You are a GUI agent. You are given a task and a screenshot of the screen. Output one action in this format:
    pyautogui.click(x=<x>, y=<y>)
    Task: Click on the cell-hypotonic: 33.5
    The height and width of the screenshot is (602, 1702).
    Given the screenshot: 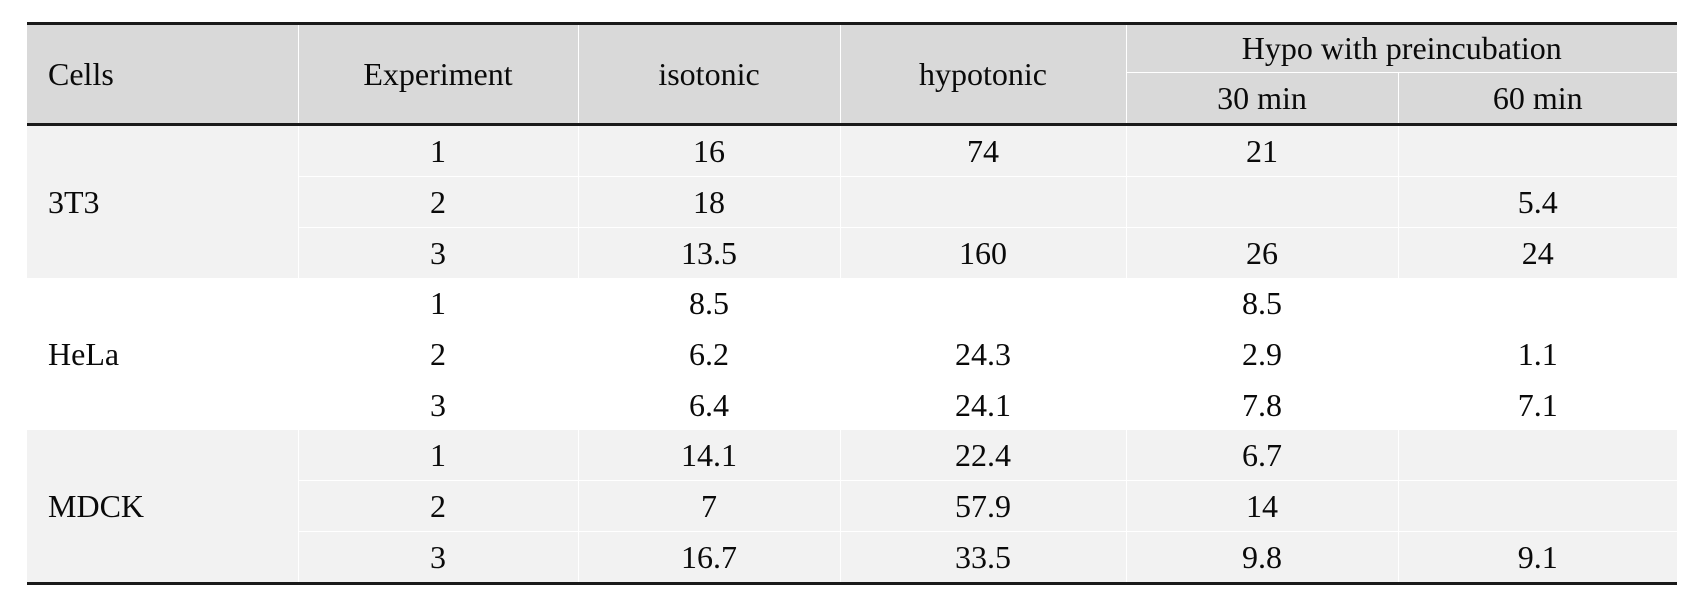 What is the action you would take?
    pyautogui.click(x=982, y=557)
    